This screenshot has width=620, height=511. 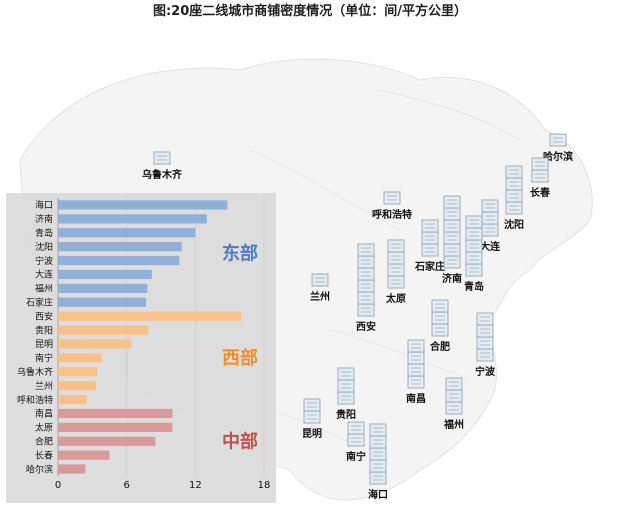 I want to click on chart-title: 图:20座二线城市商铺密度情况（单位：间/平方公里）, so click(x=310, y=11).